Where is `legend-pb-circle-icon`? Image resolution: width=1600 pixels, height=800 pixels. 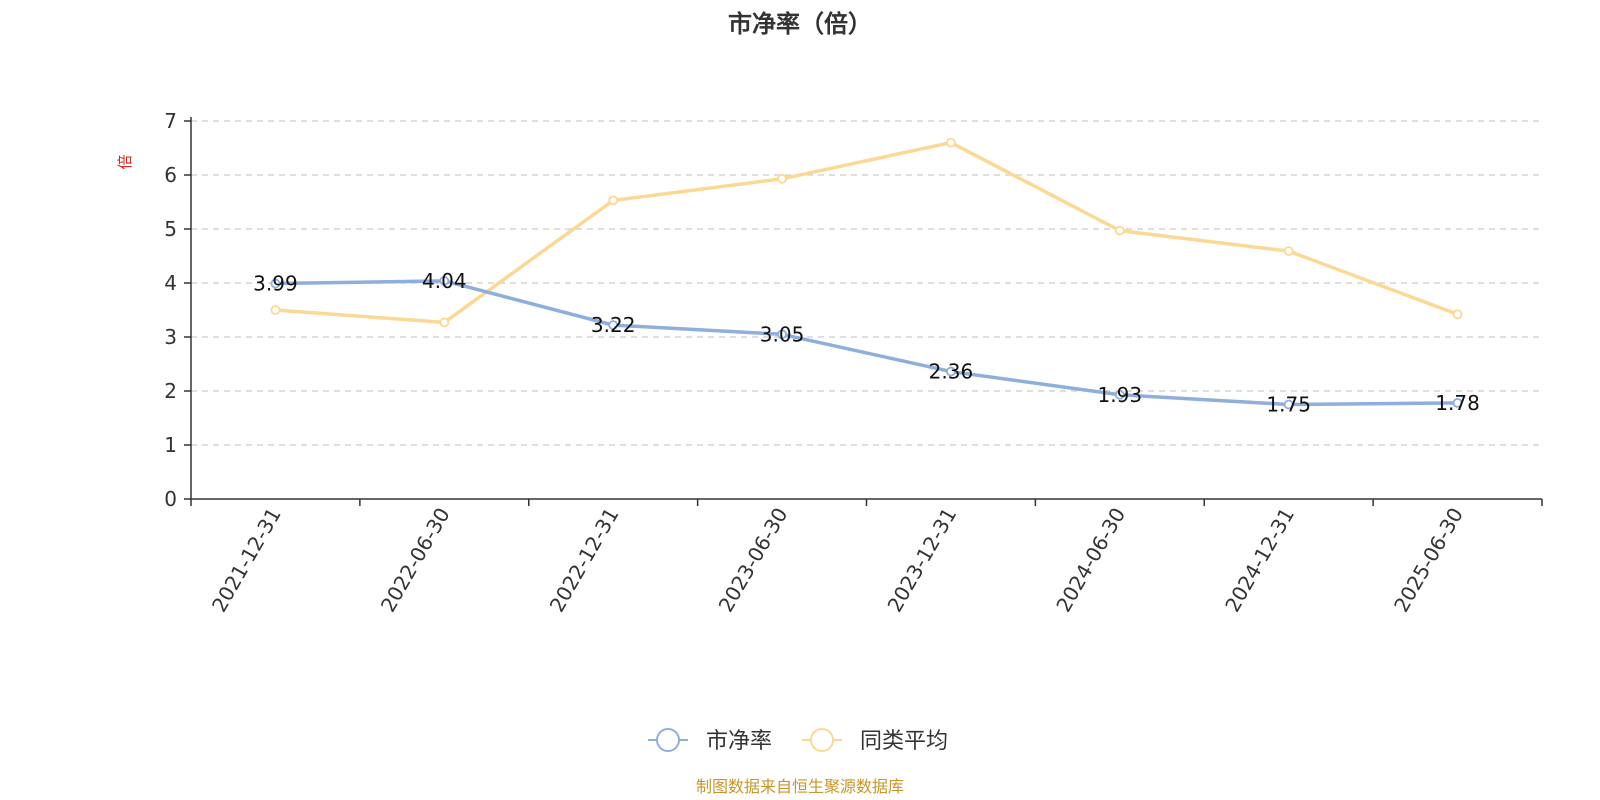 legend-pb-circle-icon is located at coordinates (668, 740).